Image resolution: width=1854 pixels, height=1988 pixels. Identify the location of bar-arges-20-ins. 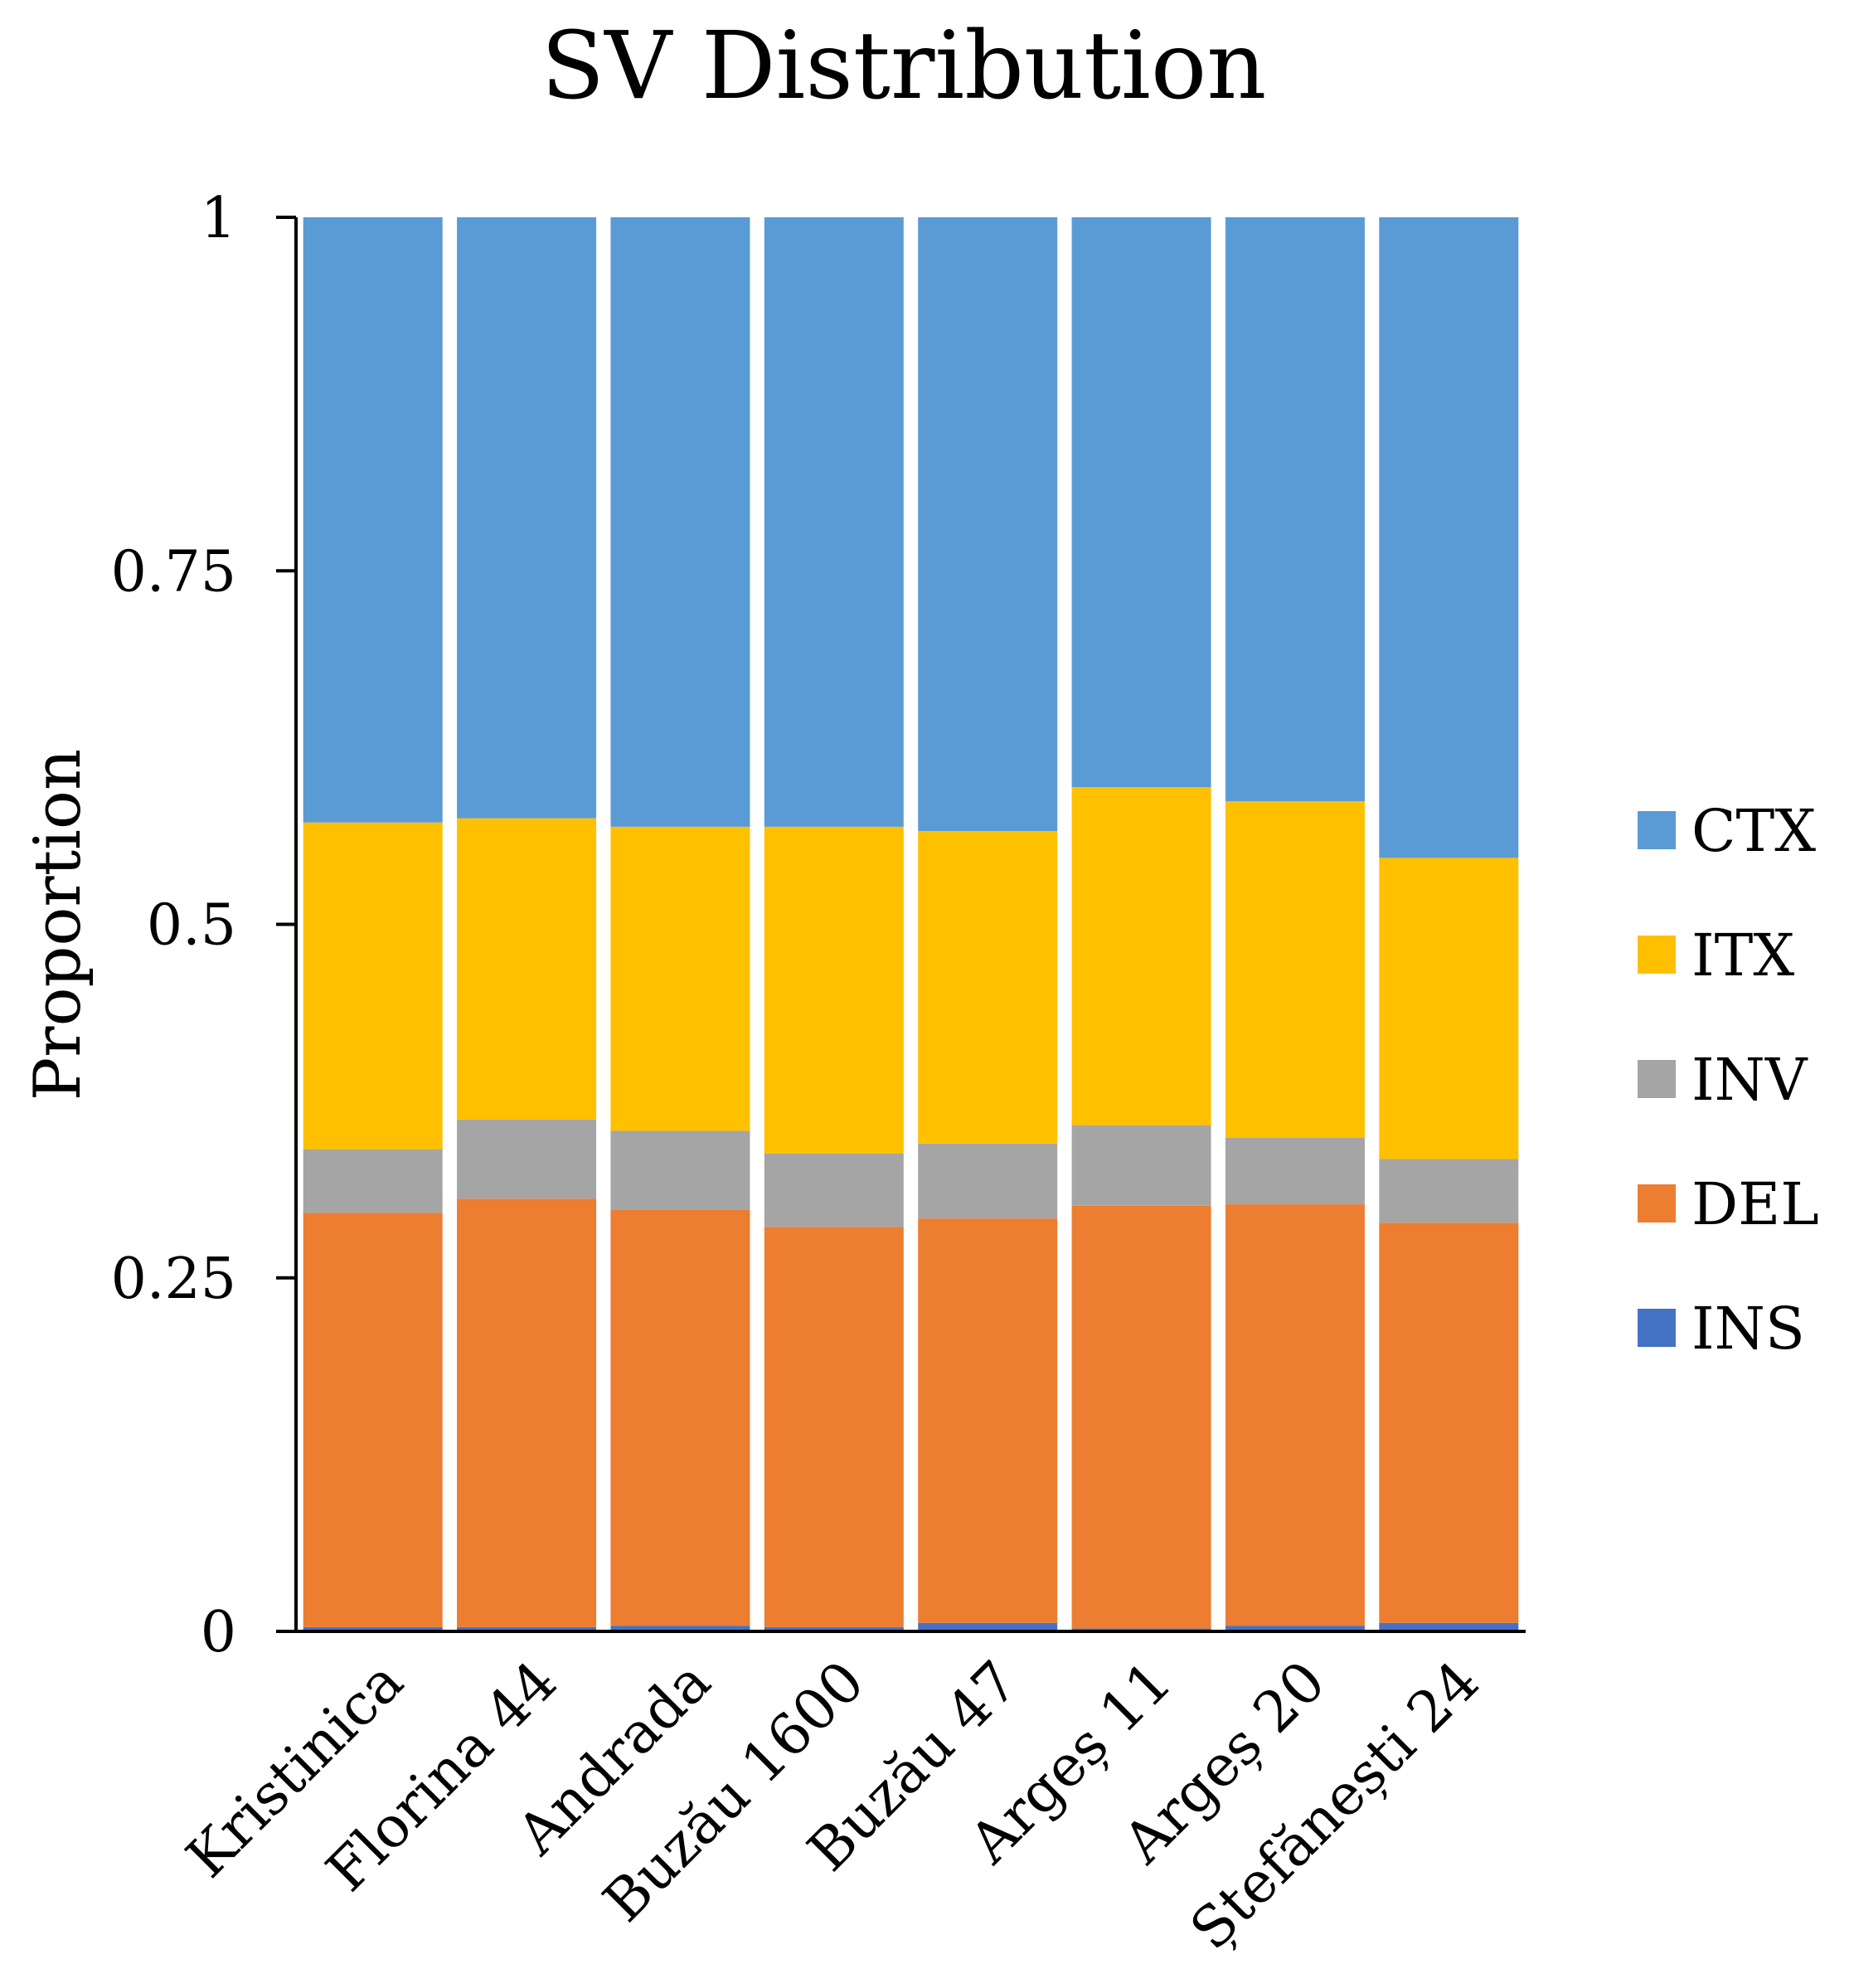
(1295, 1628).